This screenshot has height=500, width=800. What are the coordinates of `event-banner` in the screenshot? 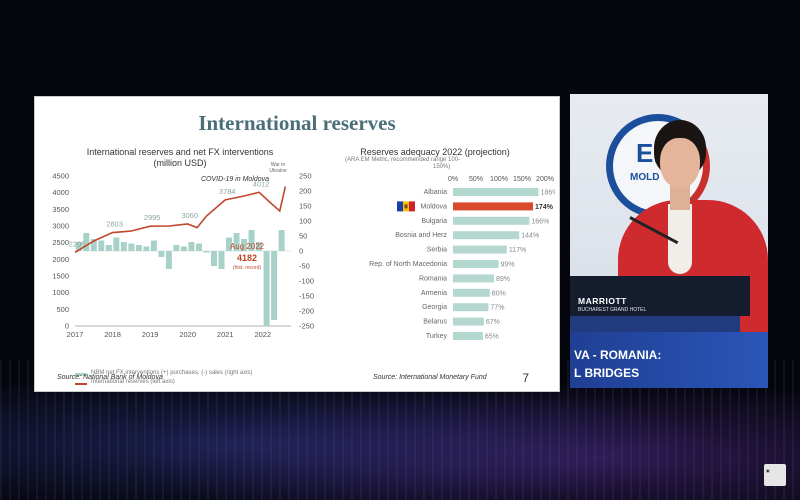 It's located at (669, 360).